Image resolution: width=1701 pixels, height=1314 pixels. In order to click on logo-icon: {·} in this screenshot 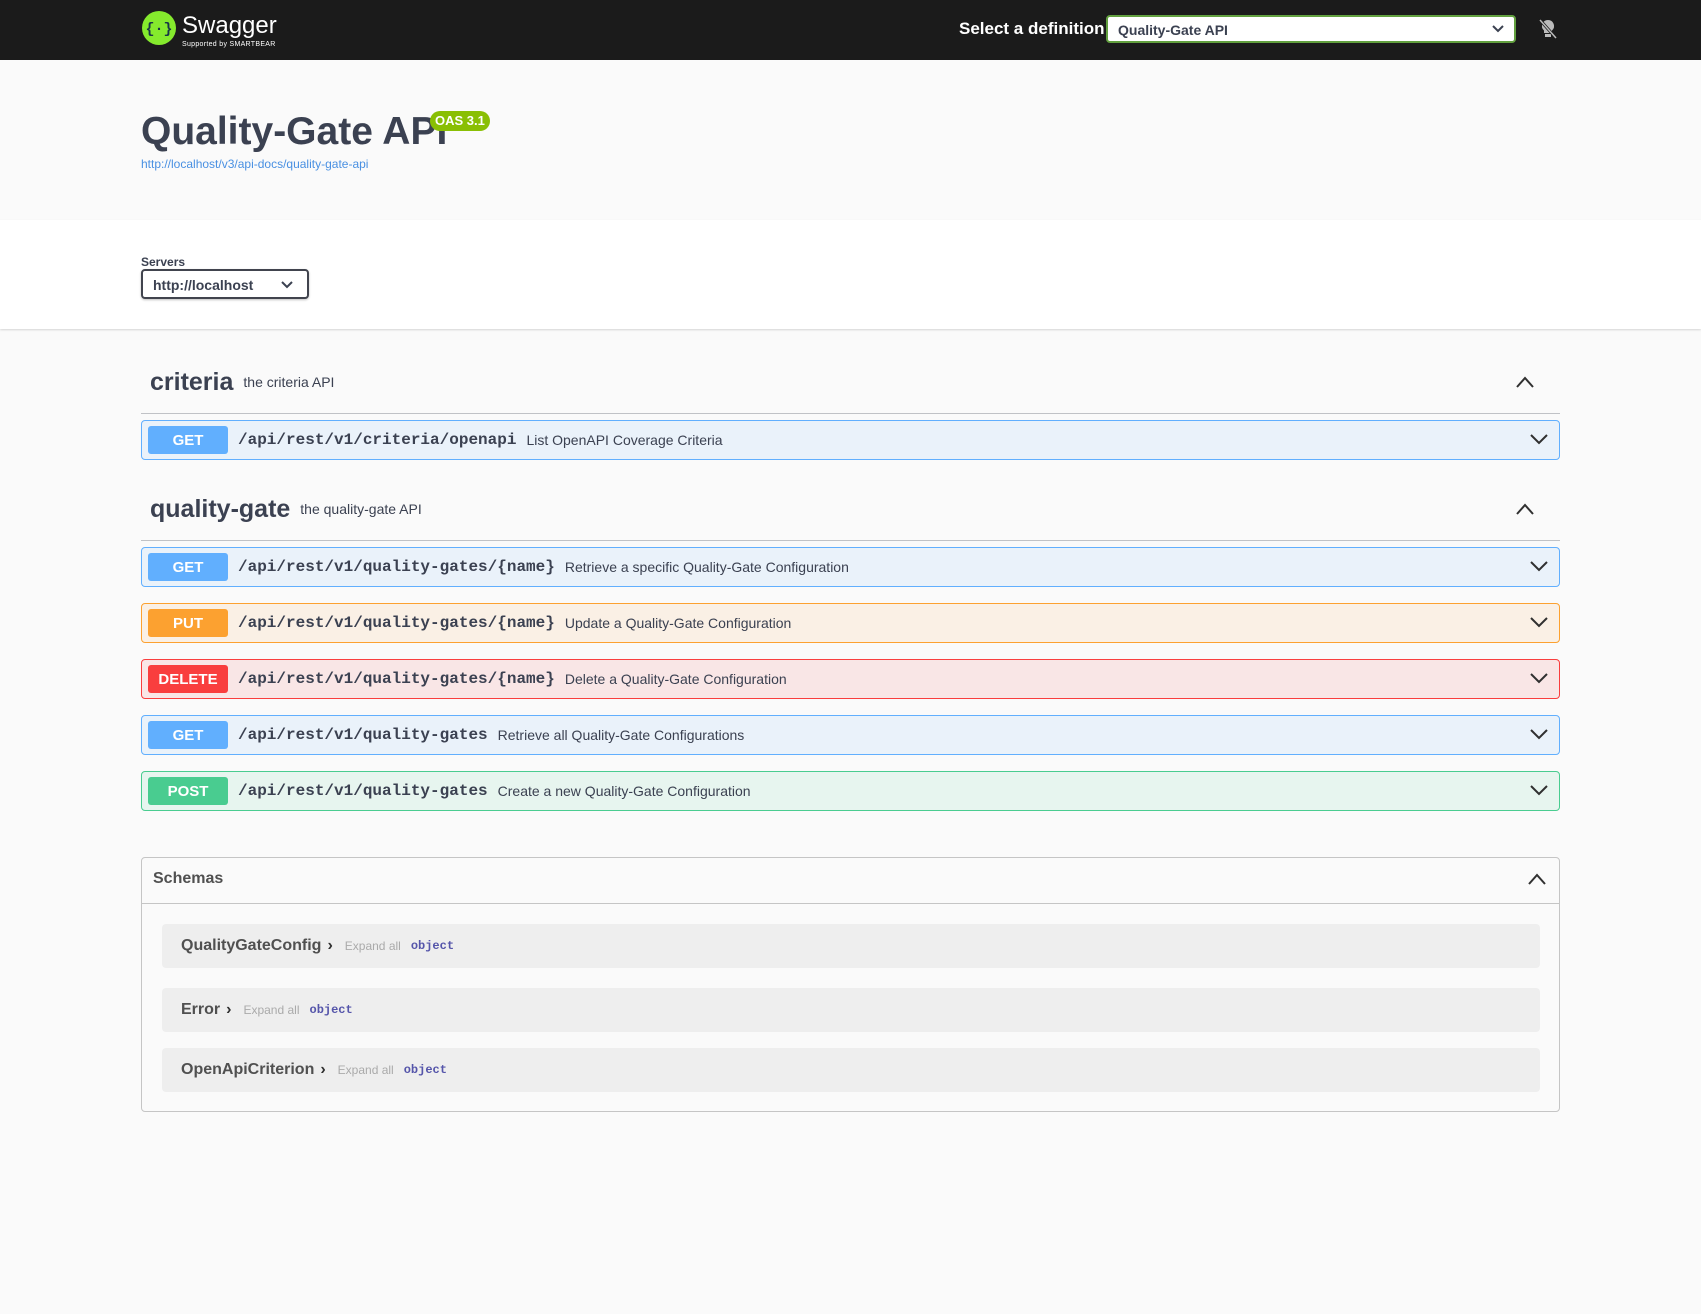, I will do `click(159, 28)`.